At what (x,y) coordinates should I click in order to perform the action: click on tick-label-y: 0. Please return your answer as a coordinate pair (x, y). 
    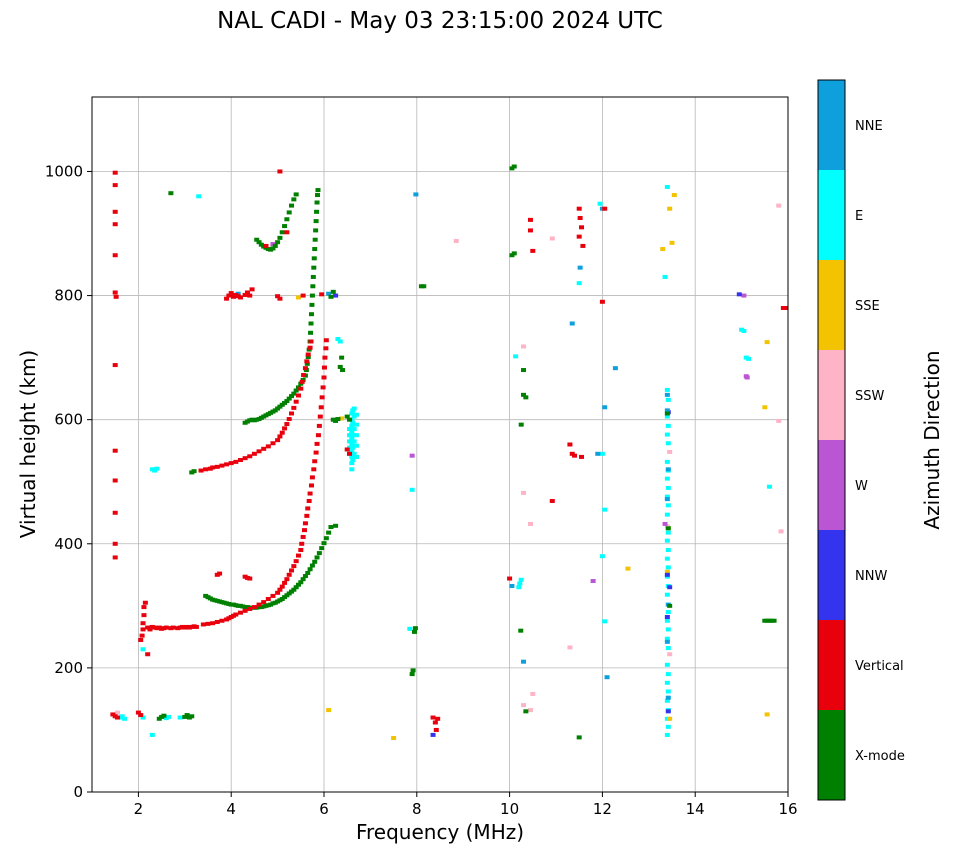
    Looking at the image, I should click on (78, 792).